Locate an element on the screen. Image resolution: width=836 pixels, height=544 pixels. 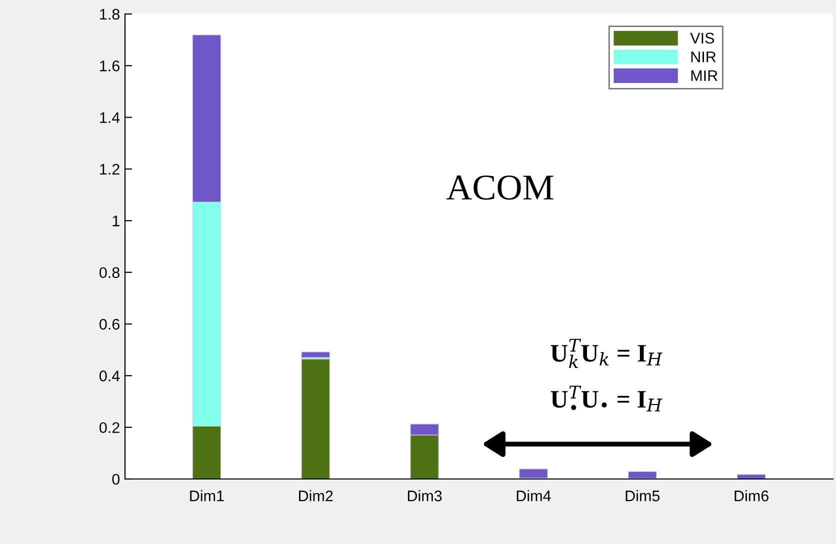
x-tick-label: Dim2 is located at coordinates (316, 496).